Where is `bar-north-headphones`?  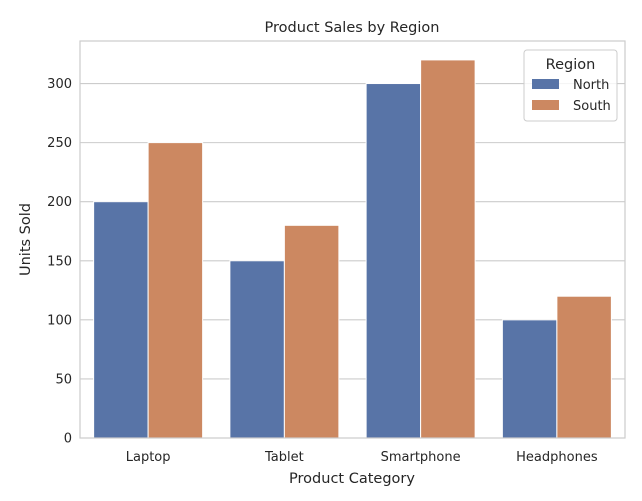
bar-north-headphones is located at coordinates (529, 379).